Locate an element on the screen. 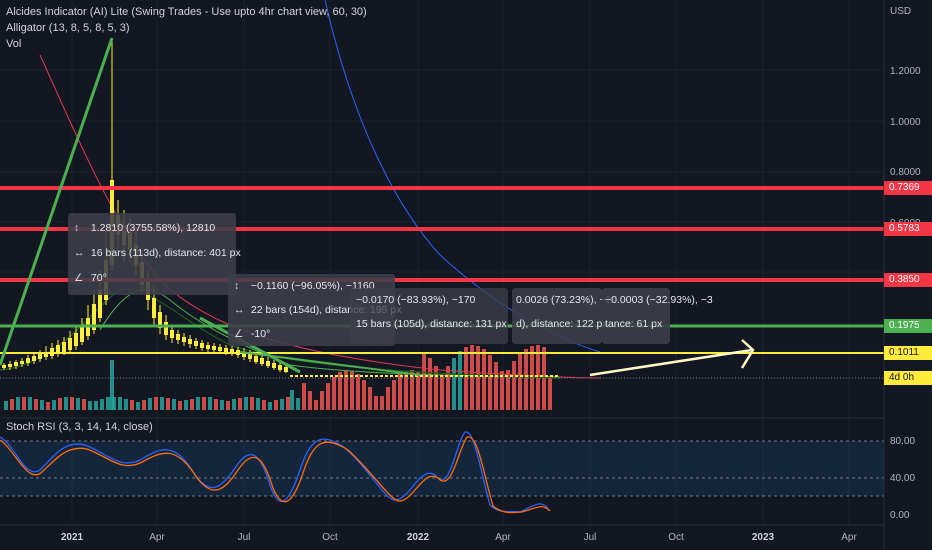 Image resolution: width=932 pixels, height=550 pixels. volume-legend: Vol is located at coordinates (14, 44).